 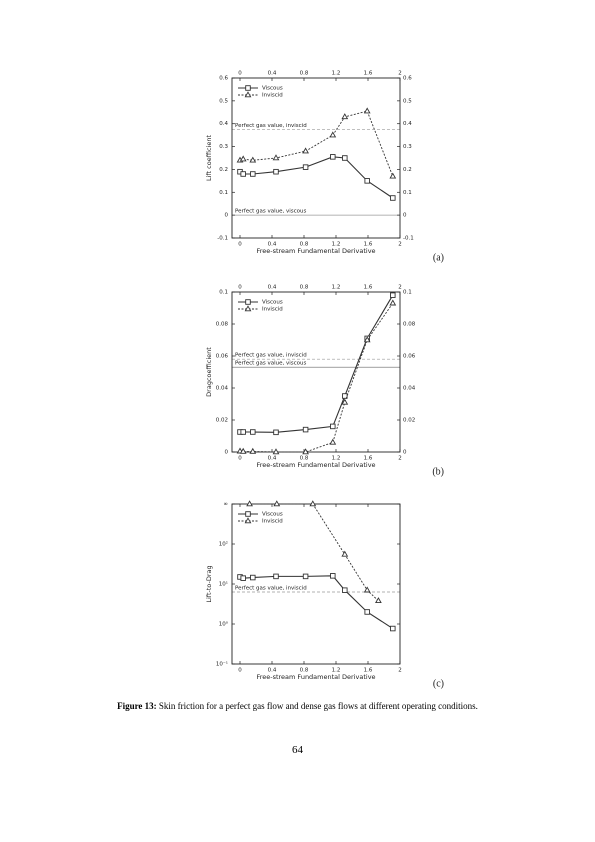 I want to click on y-tick-label: 10⁻¹, so click(x=222, y=664).